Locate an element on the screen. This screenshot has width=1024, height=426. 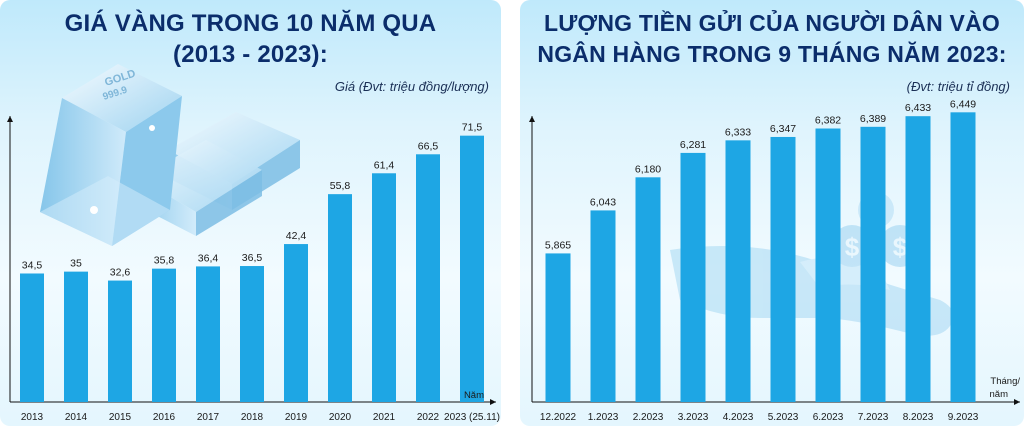
bar-value-label: 61,4 is located at coordinates (384, 165).